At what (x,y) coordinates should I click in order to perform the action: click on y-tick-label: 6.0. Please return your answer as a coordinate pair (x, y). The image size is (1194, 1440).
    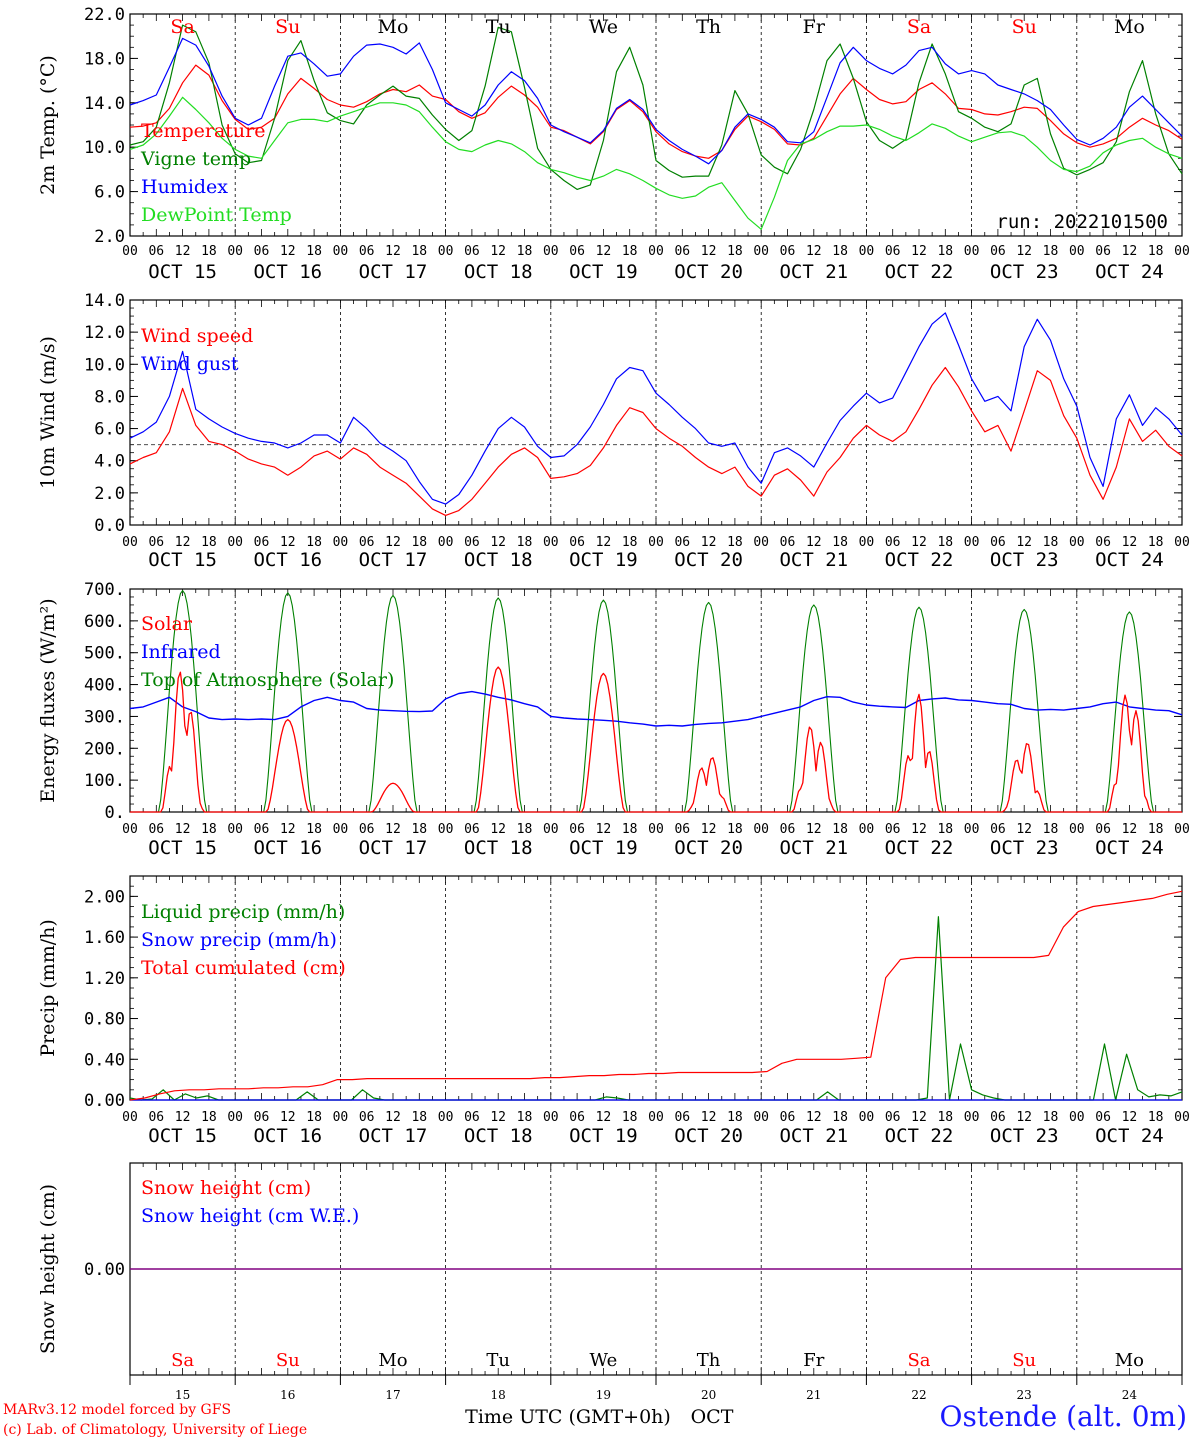
    Looking at the image, I should click on (109, 430).